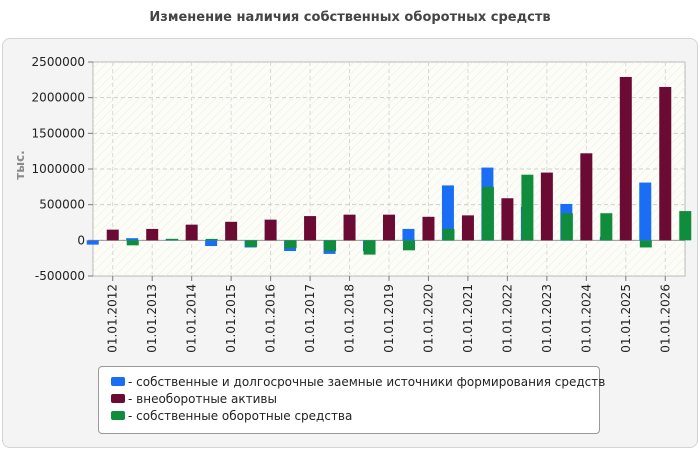 Image resolution: width=700 pixels, height=450 pixels. What do you see at coordinates (626, 318) in the screenshot?
I see `x-tick-label: 01.01.2025` at bounding box center [626, 318].